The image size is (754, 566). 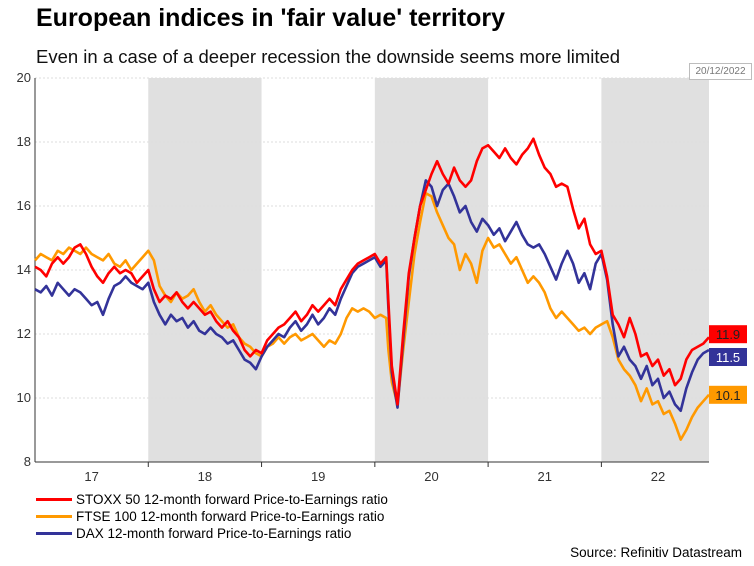 I want to click on source-note: Source: Refinitiv Datastream, so click(x=656, y=552).